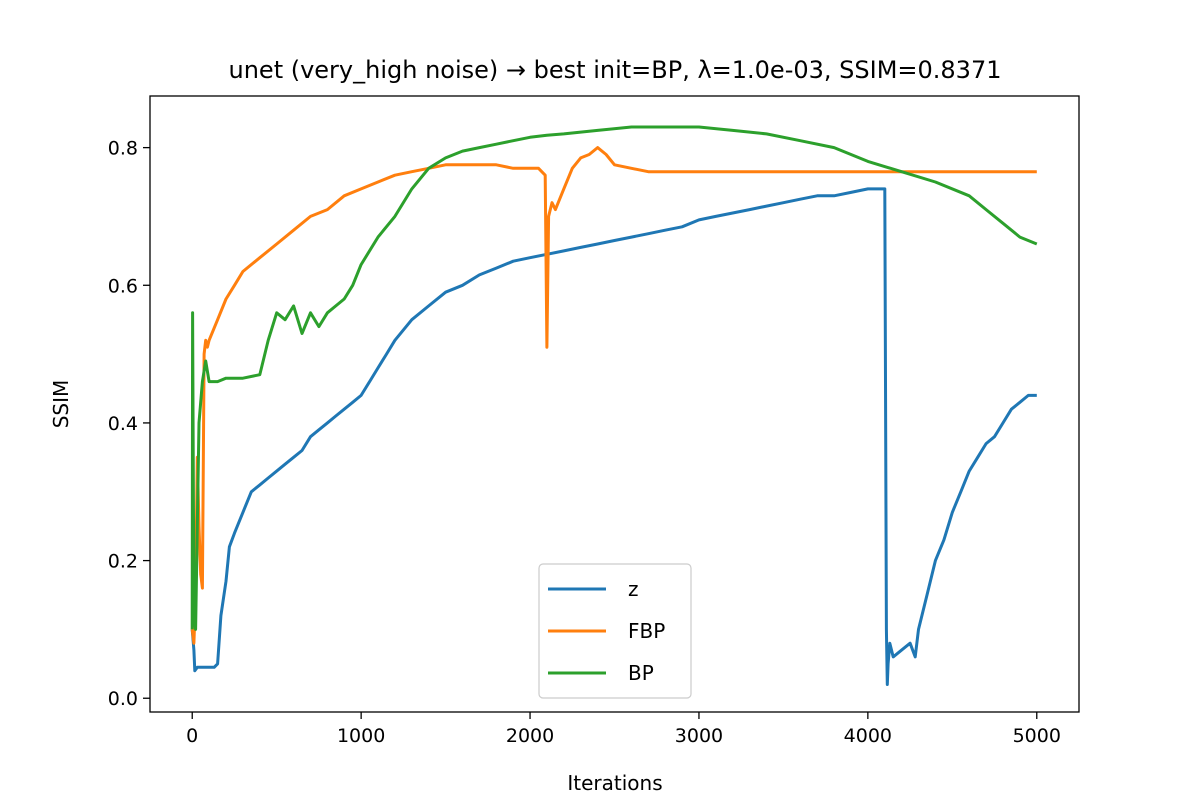 Image resolution: width=1200 pixels, height=800 pixels. I want to click on x-tick-label: 2000, so click(530, 736).